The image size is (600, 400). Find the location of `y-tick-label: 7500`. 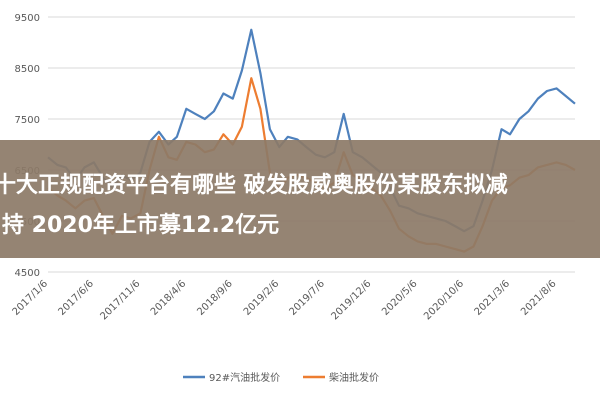

y-tick-label: 7500 is located at coordinates (27, 120).